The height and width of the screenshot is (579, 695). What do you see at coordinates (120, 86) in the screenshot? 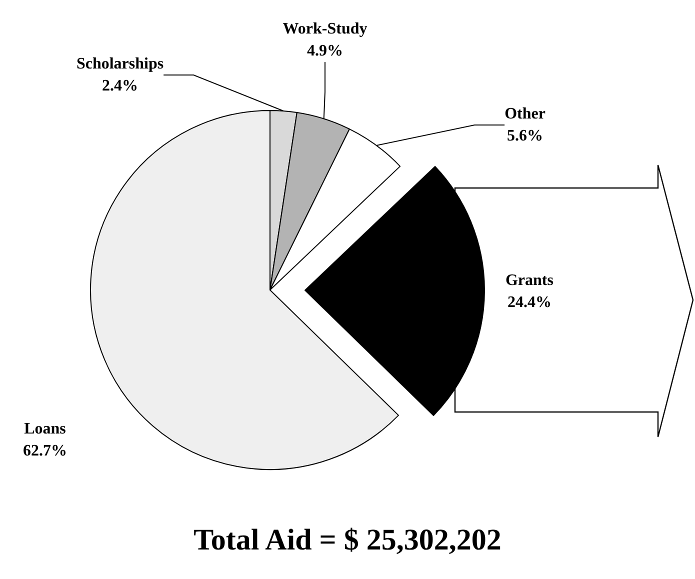
I see `data-label: 2.4%` at bounding box center [120, 86].